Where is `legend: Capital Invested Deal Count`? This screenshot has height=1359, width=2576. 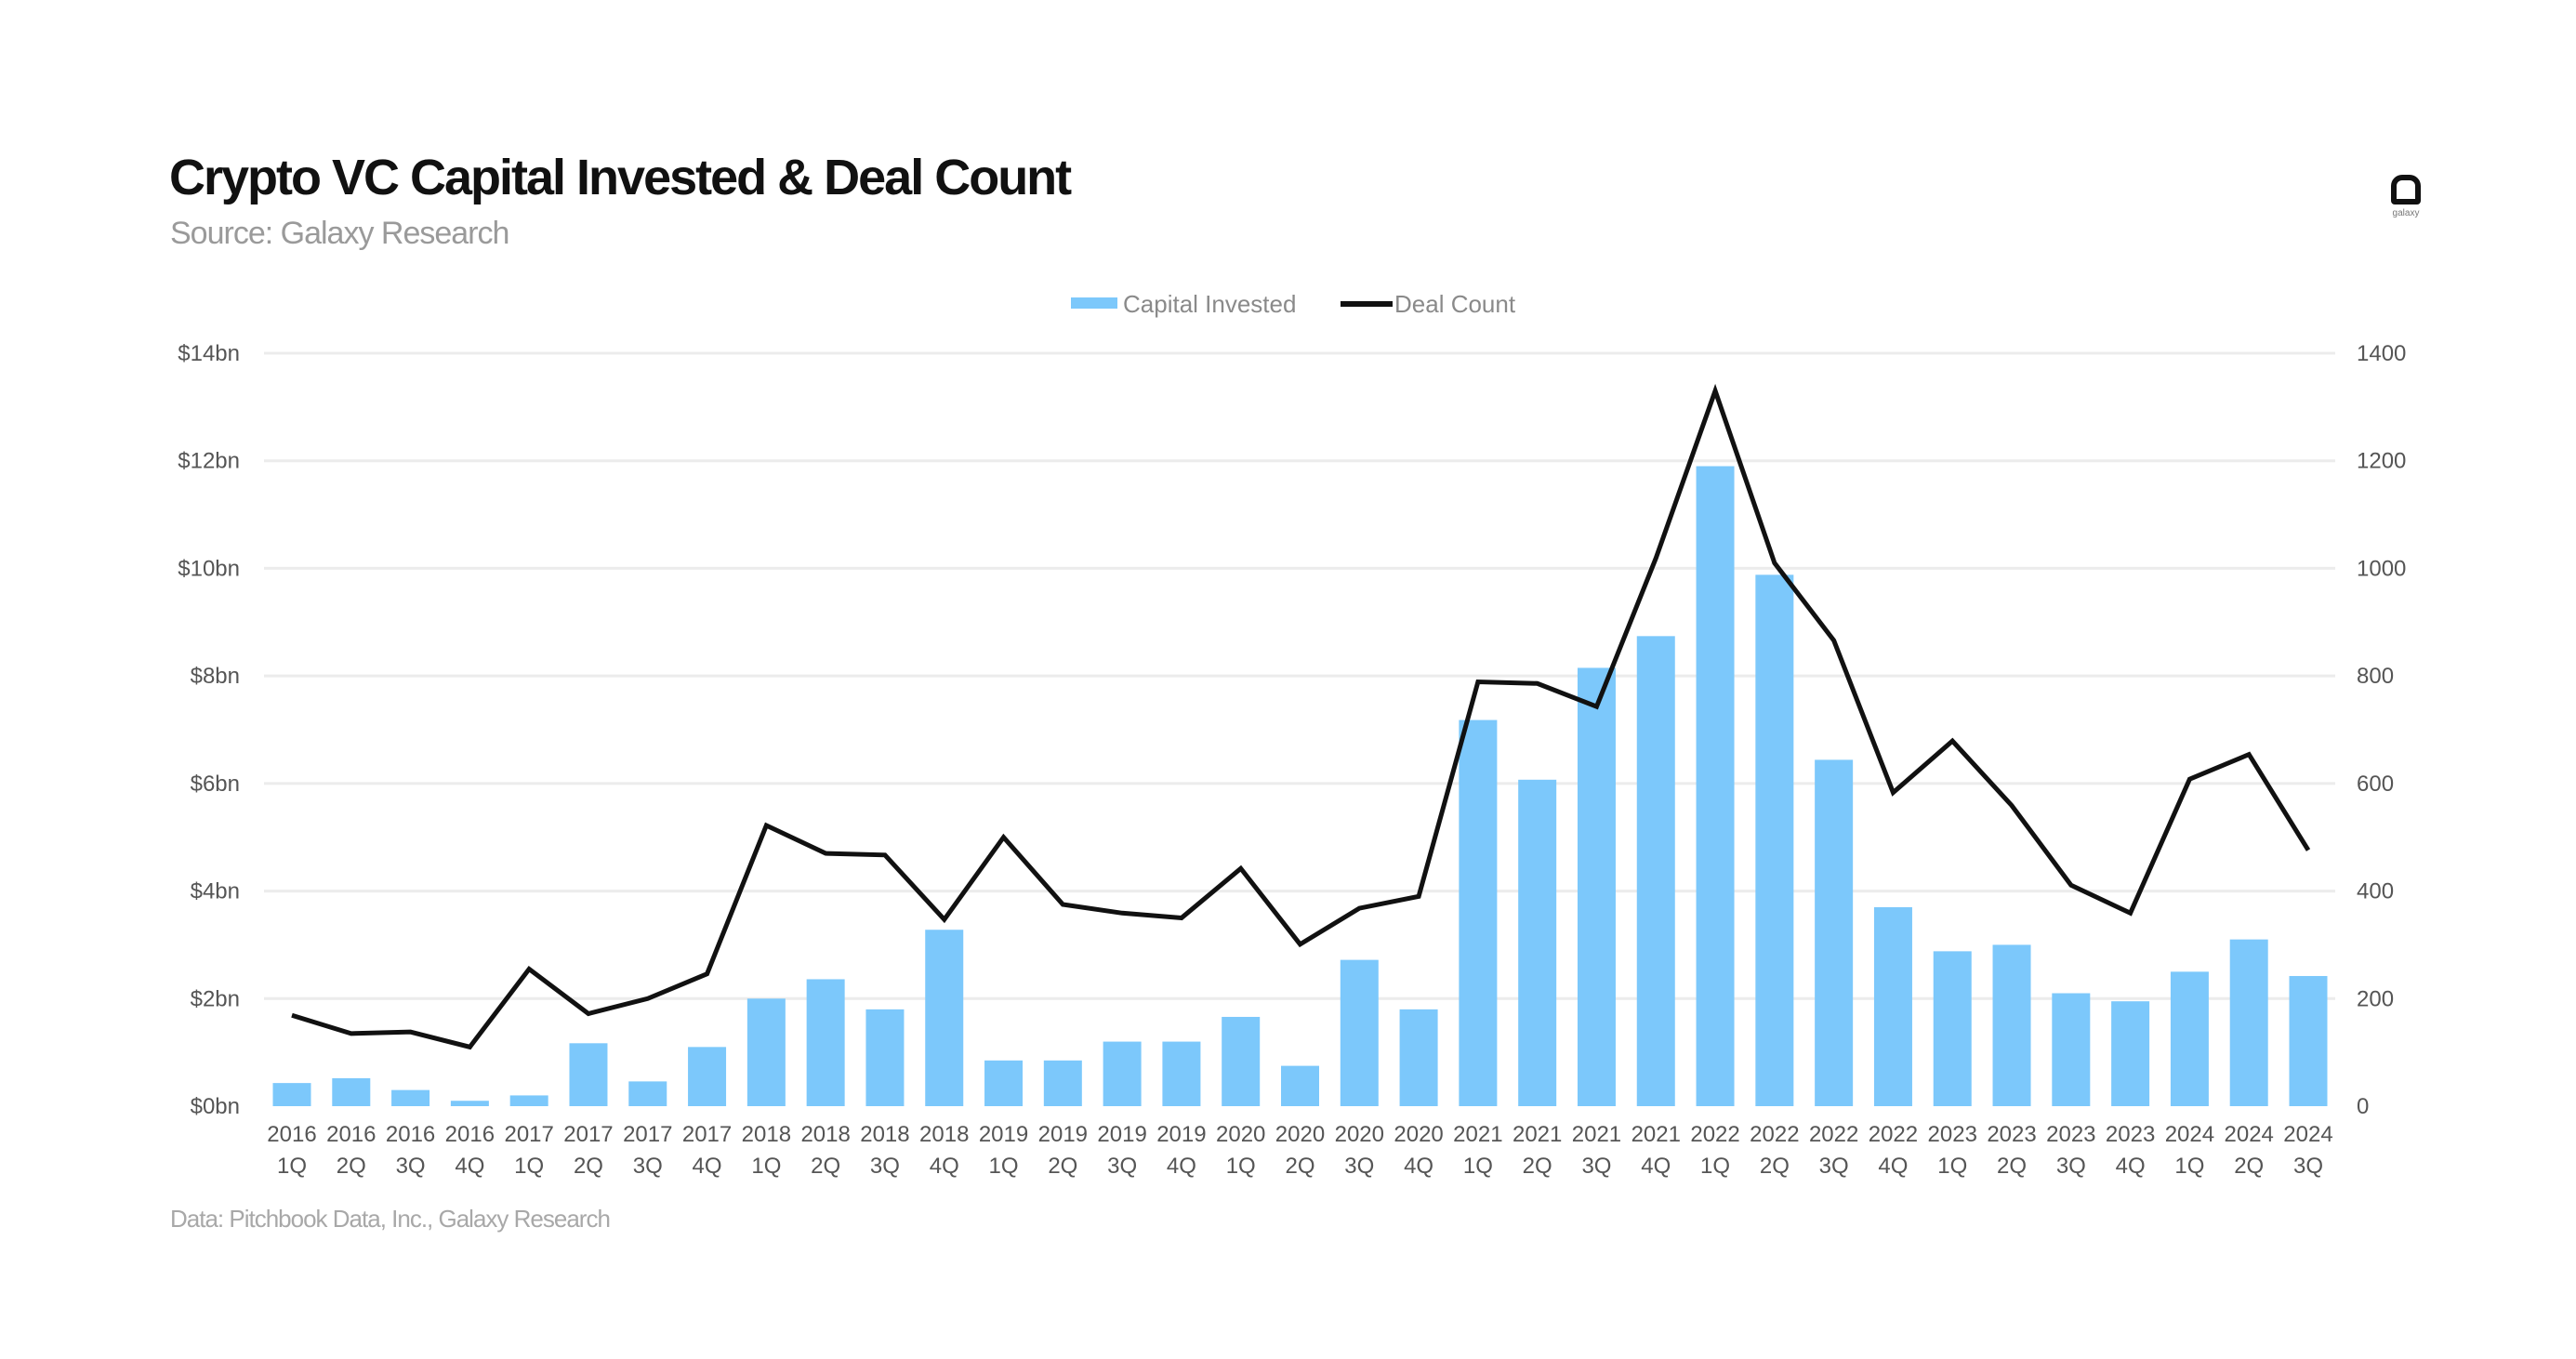
legend: Capital Invested Deal Count is located at coordinates (1293, 304).